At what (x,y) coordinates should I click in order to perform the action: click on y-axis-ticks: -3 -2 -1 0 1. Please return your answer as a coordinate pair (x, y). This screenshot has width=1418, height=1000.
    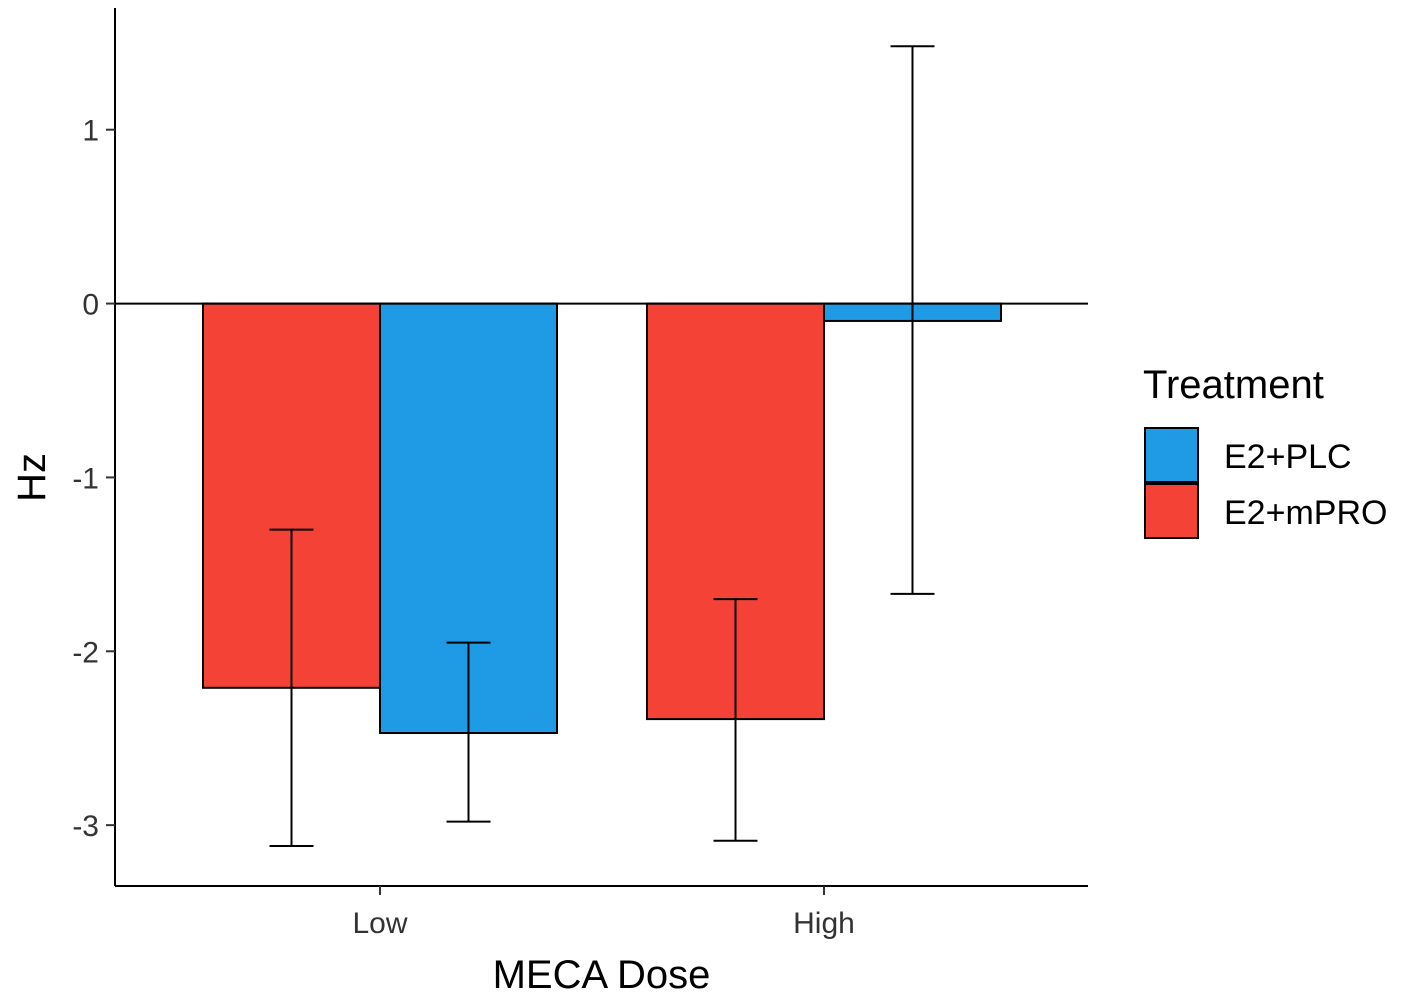
    Looking at the image, I should click on (93, 479).